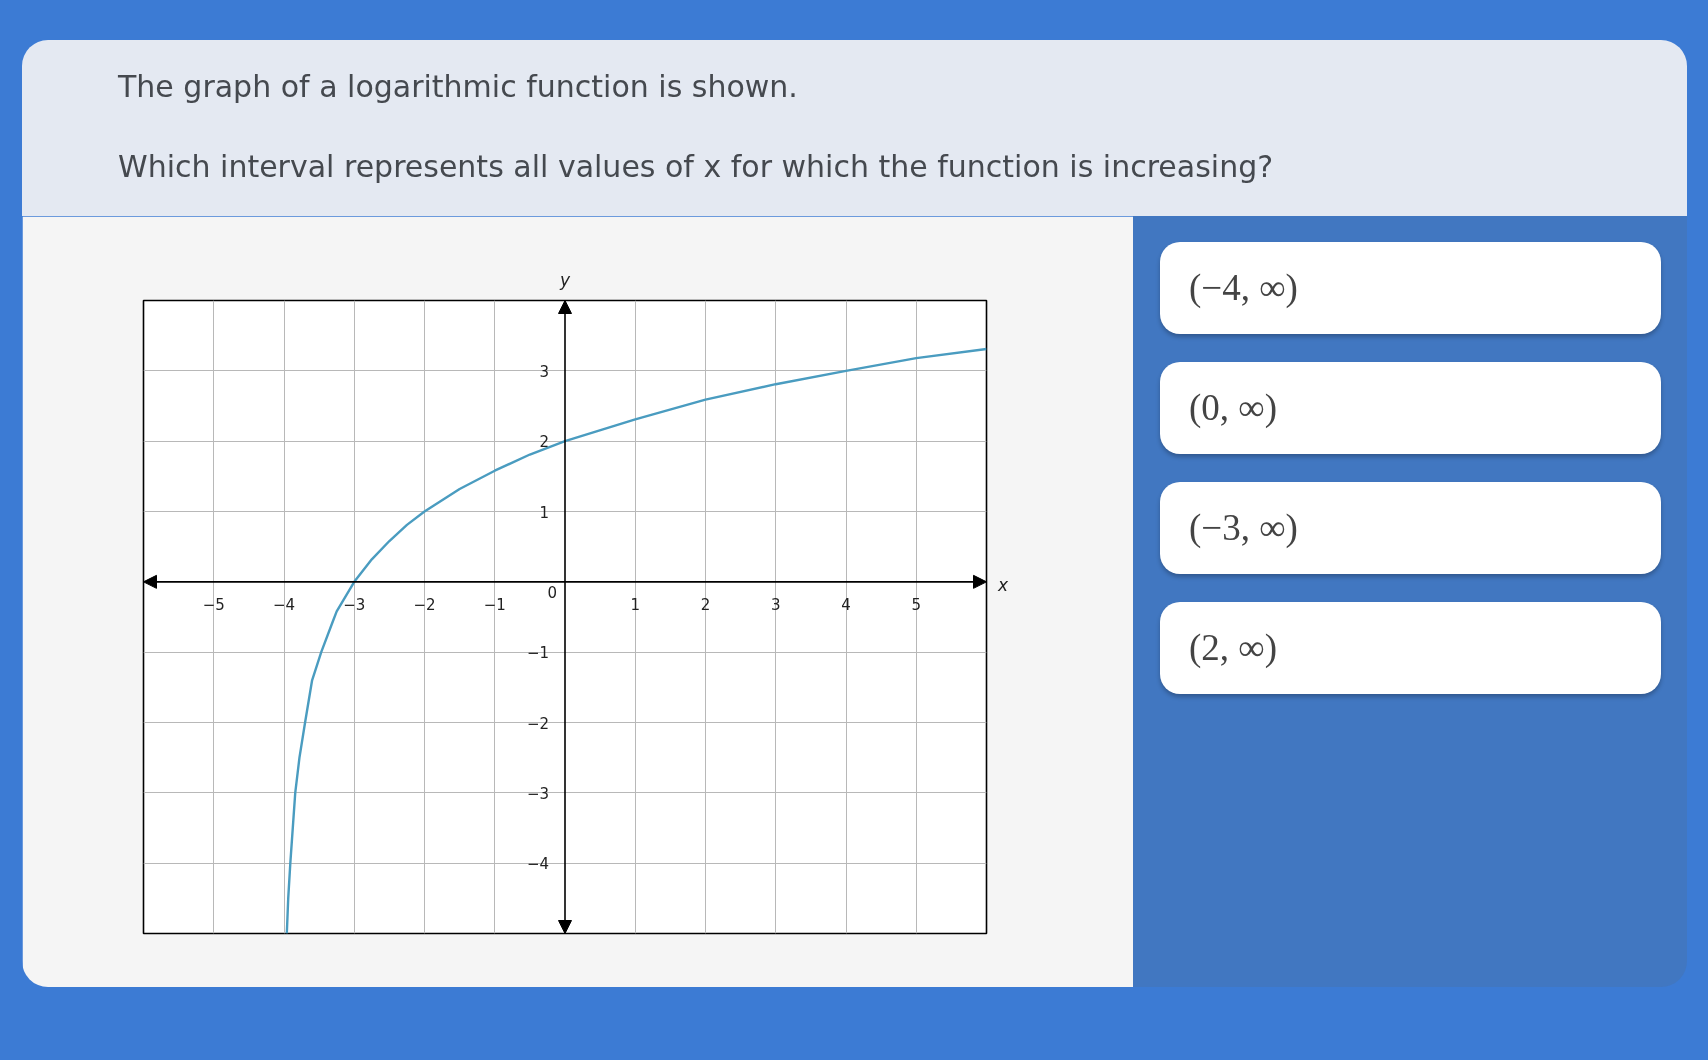 Image resolution: width=1708 pixels, height=1060 pixels. What do you see at coordinates (538, 653) in the screenshot?
I see `y-tick-label: −1` at bounding box center [538, 653].